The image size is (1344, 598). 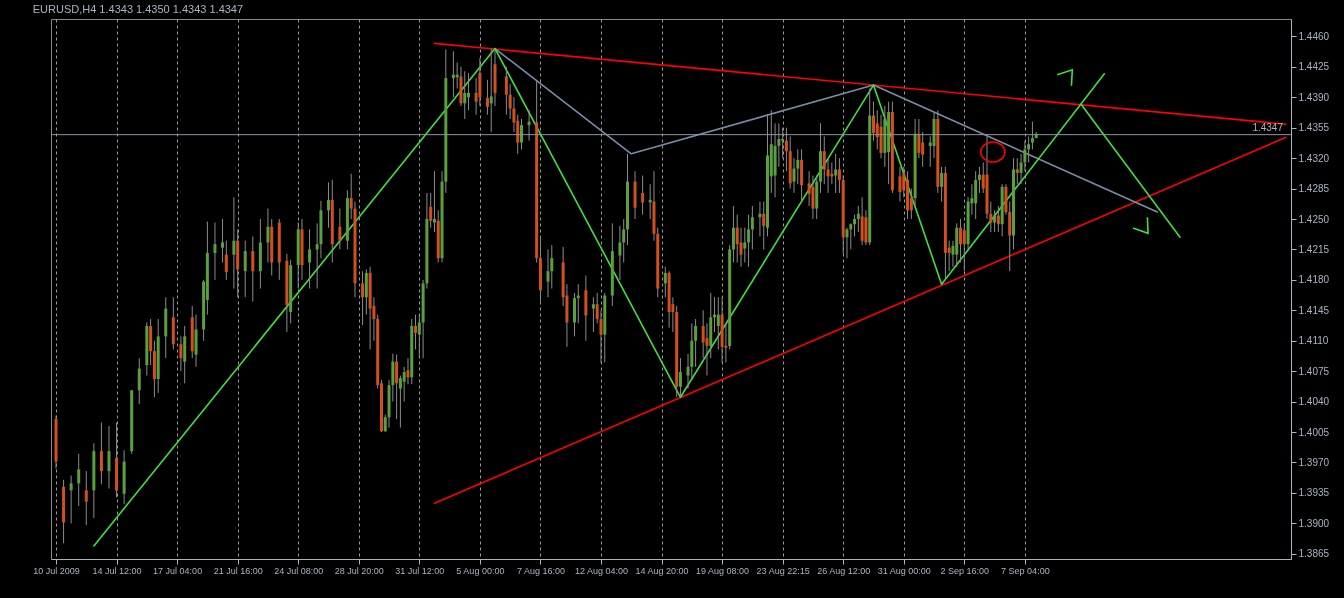 What do you see at coordinates (1025, 570) in the screenshot?
I see `x-tick-label: 7 Sep 04:00` at bounding box center [1025, 570].